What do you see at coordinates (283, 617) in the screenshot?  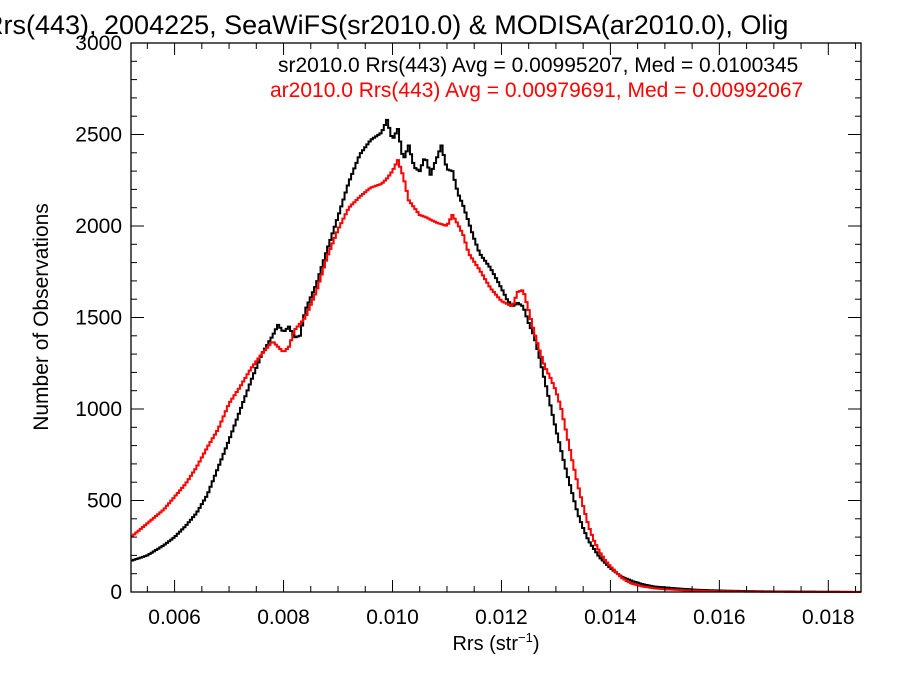 I see `x-tick-label: 0.008` at bounding box center [283, 617].